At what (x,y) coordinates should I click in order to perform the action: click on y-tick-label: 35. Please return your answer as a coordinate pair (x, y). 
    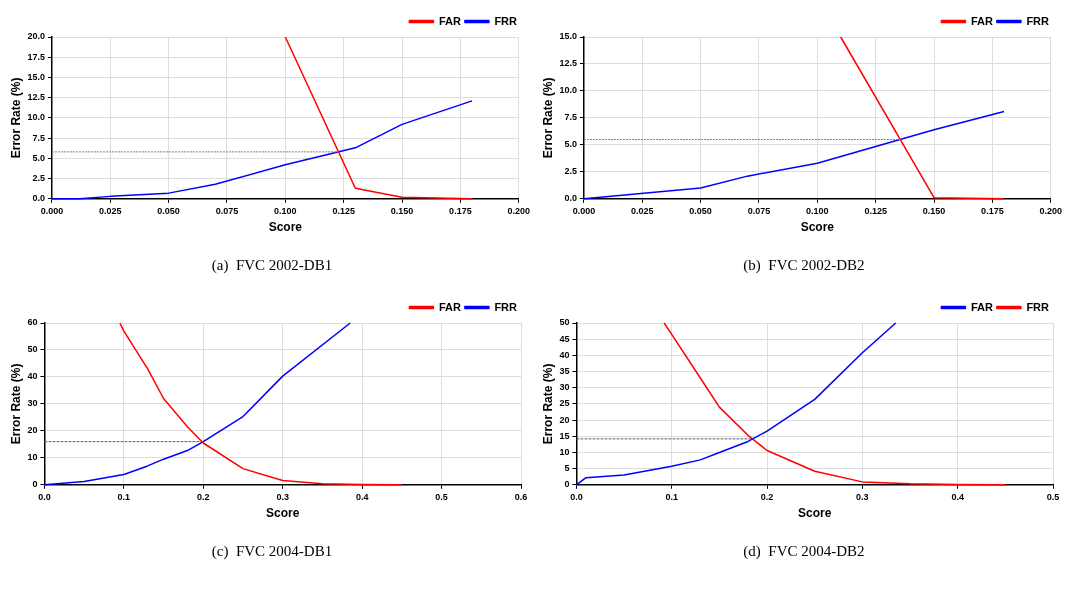
    Looking at the image, I should click on (564, 371).